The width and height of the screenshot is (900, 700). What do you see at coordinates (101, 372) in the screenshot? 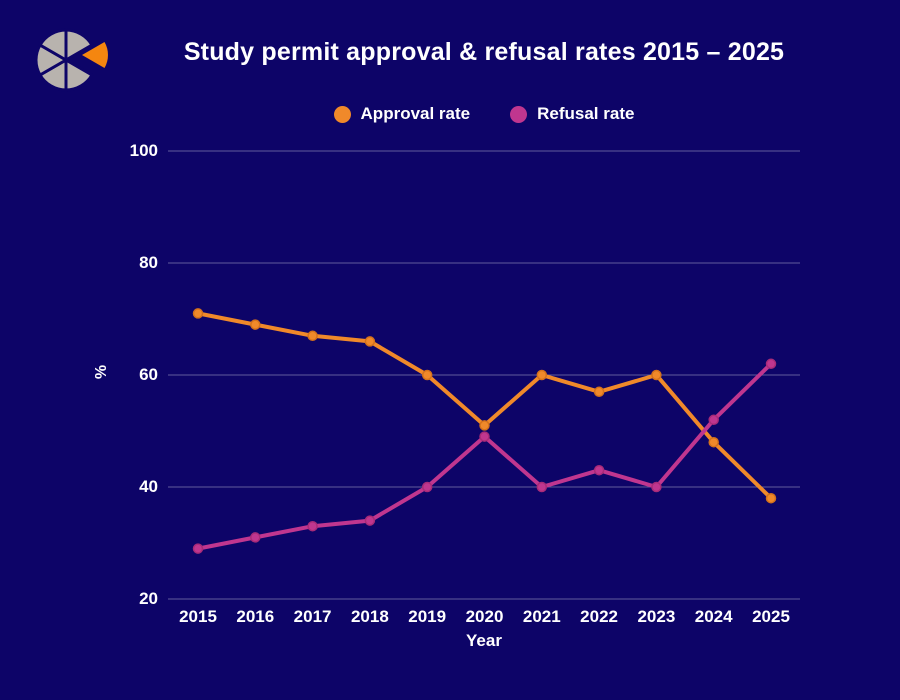
I see `y-axis-label: %` at bounding box center [101, 372].